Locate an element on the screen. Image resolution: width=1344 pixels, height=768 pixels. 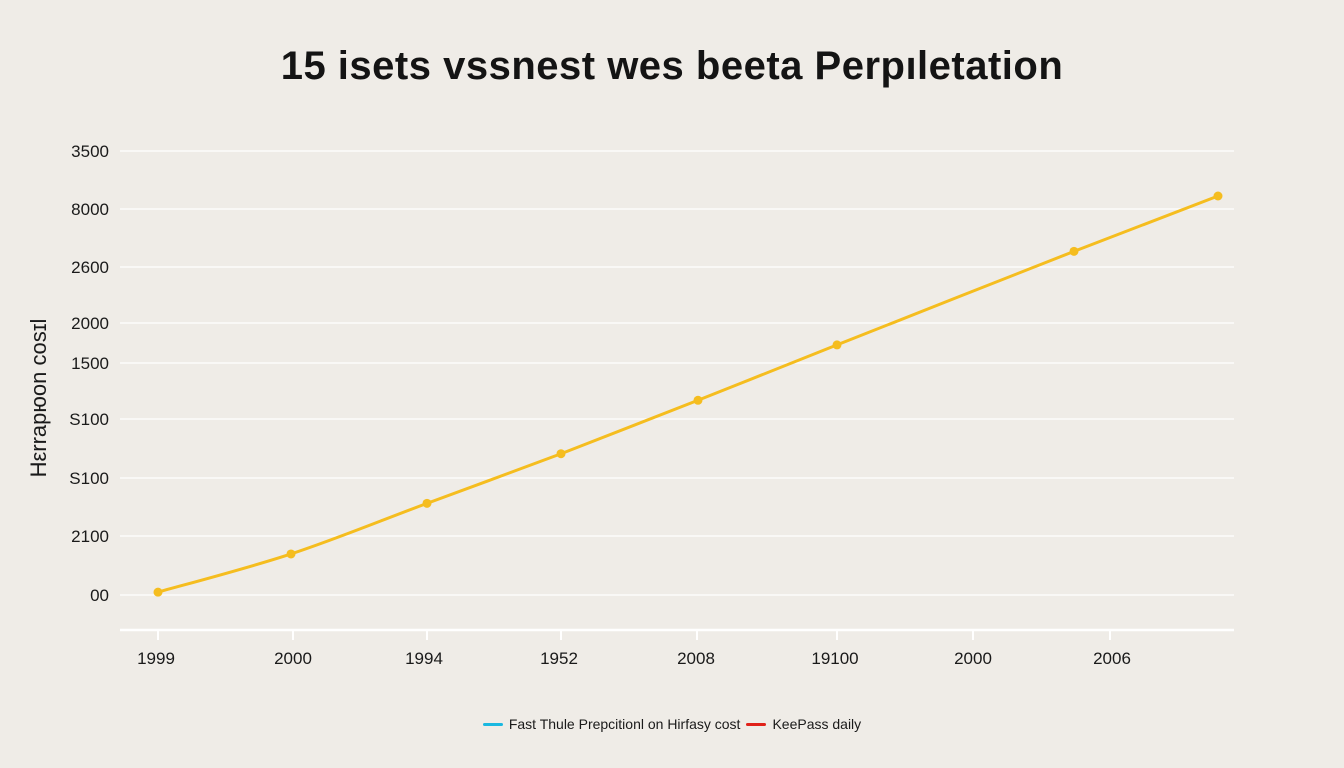
x-tick-label: 2008 is located at coordinates (696, 658).